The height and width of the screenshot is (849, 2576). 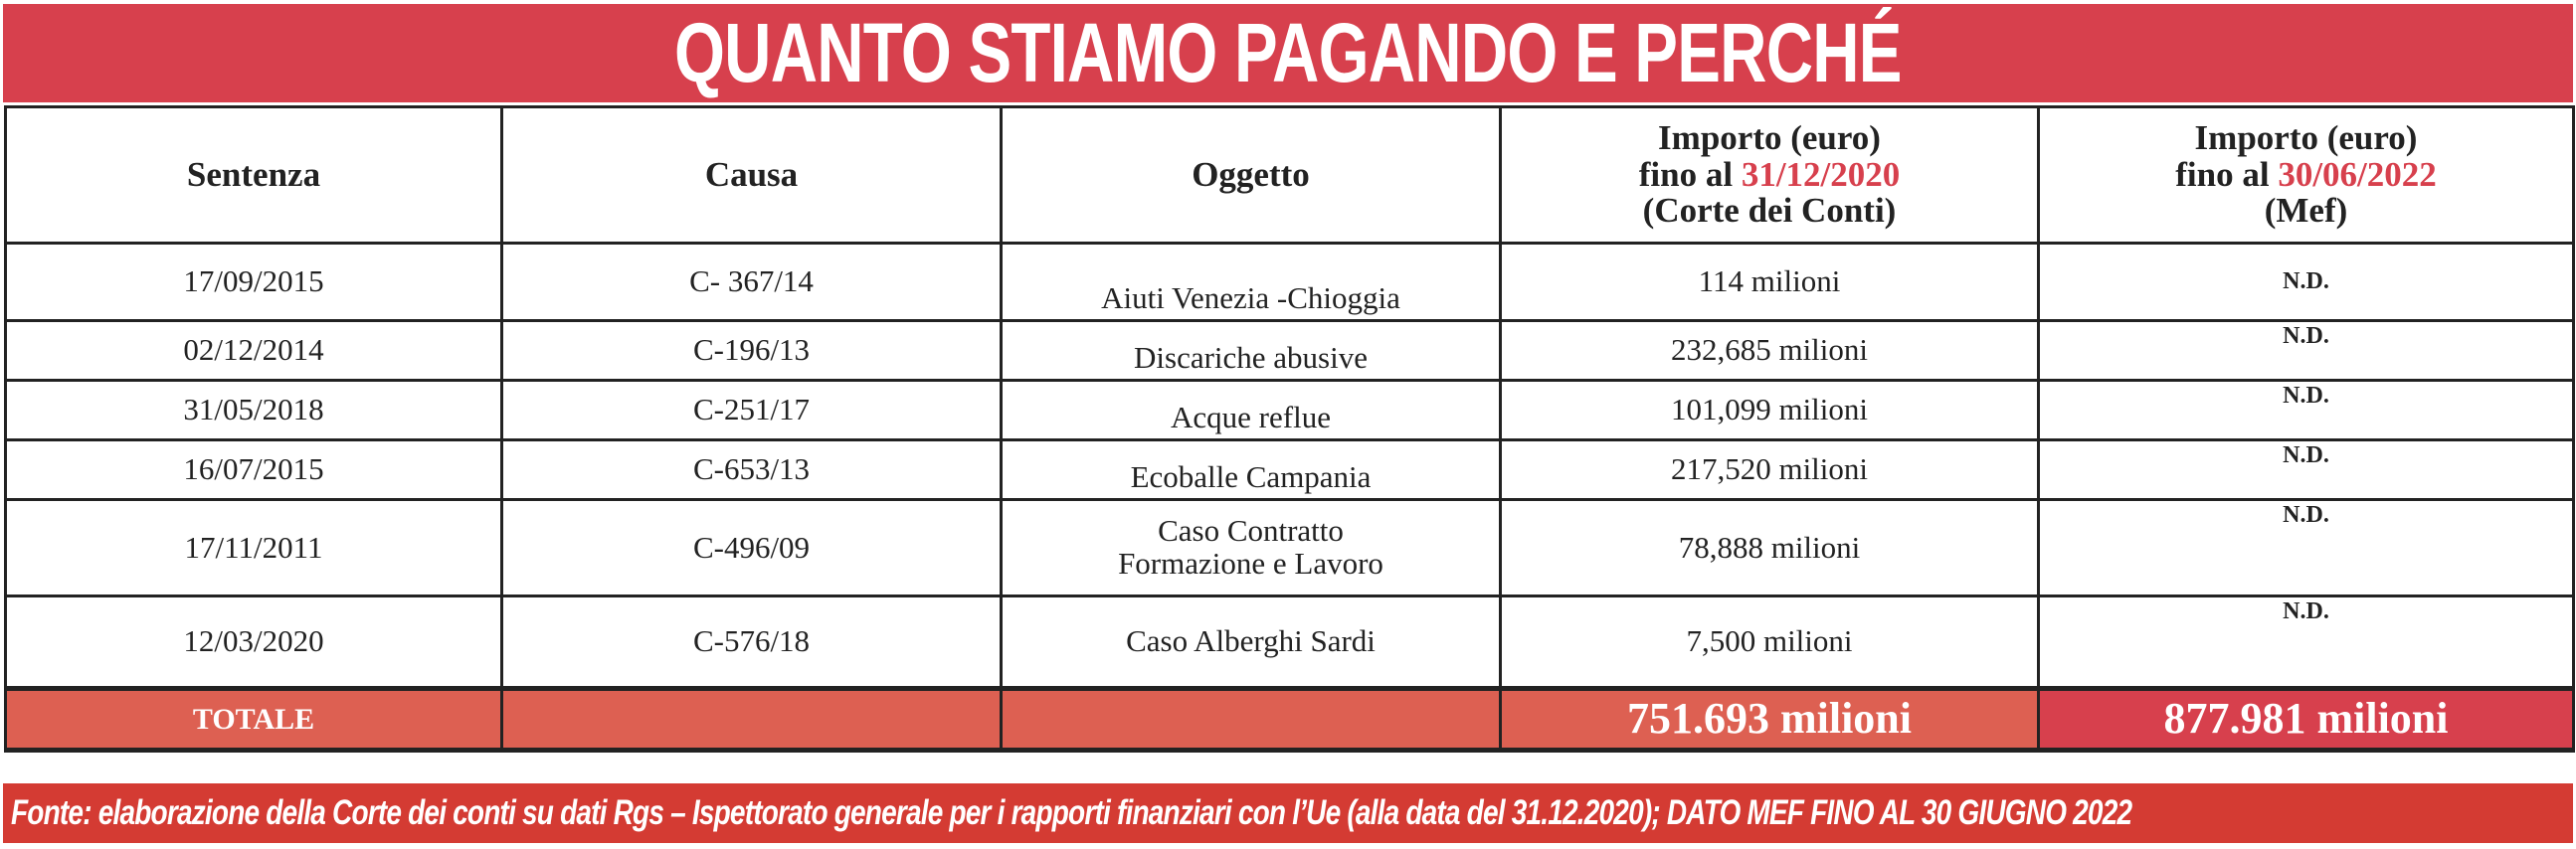 I want to click on cell-sentenza: 17/09/2015, so click(x=253, y=282).